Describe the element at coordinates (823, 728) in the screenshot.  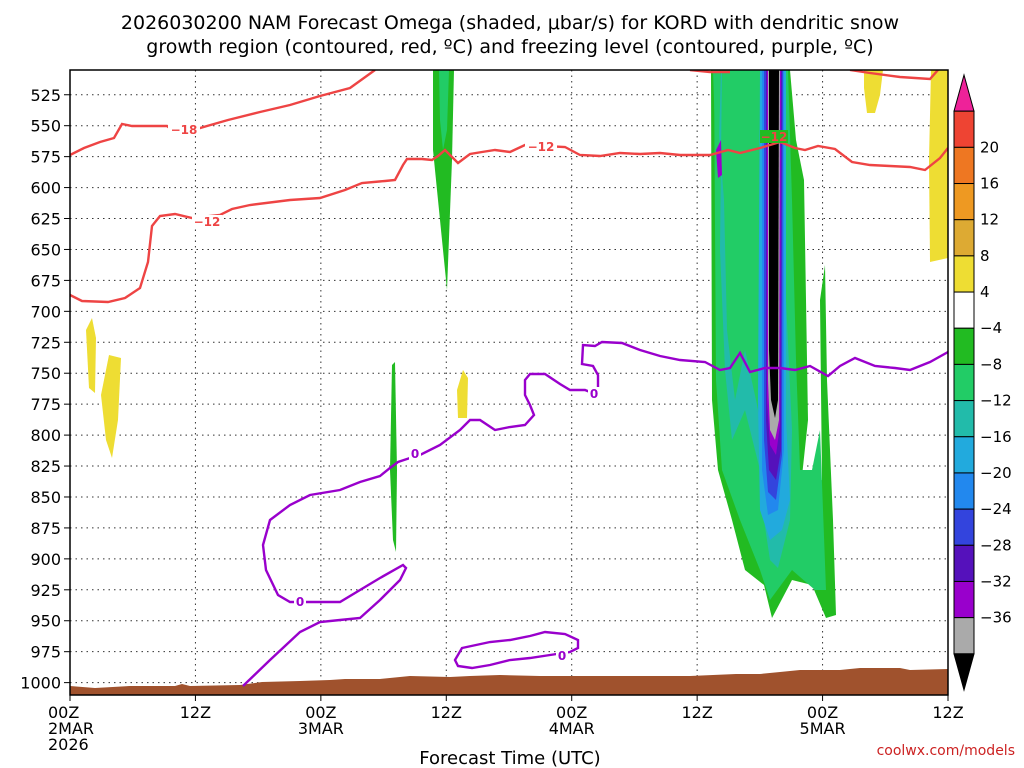
I see `x-tick-label: 5MAR` at that location.